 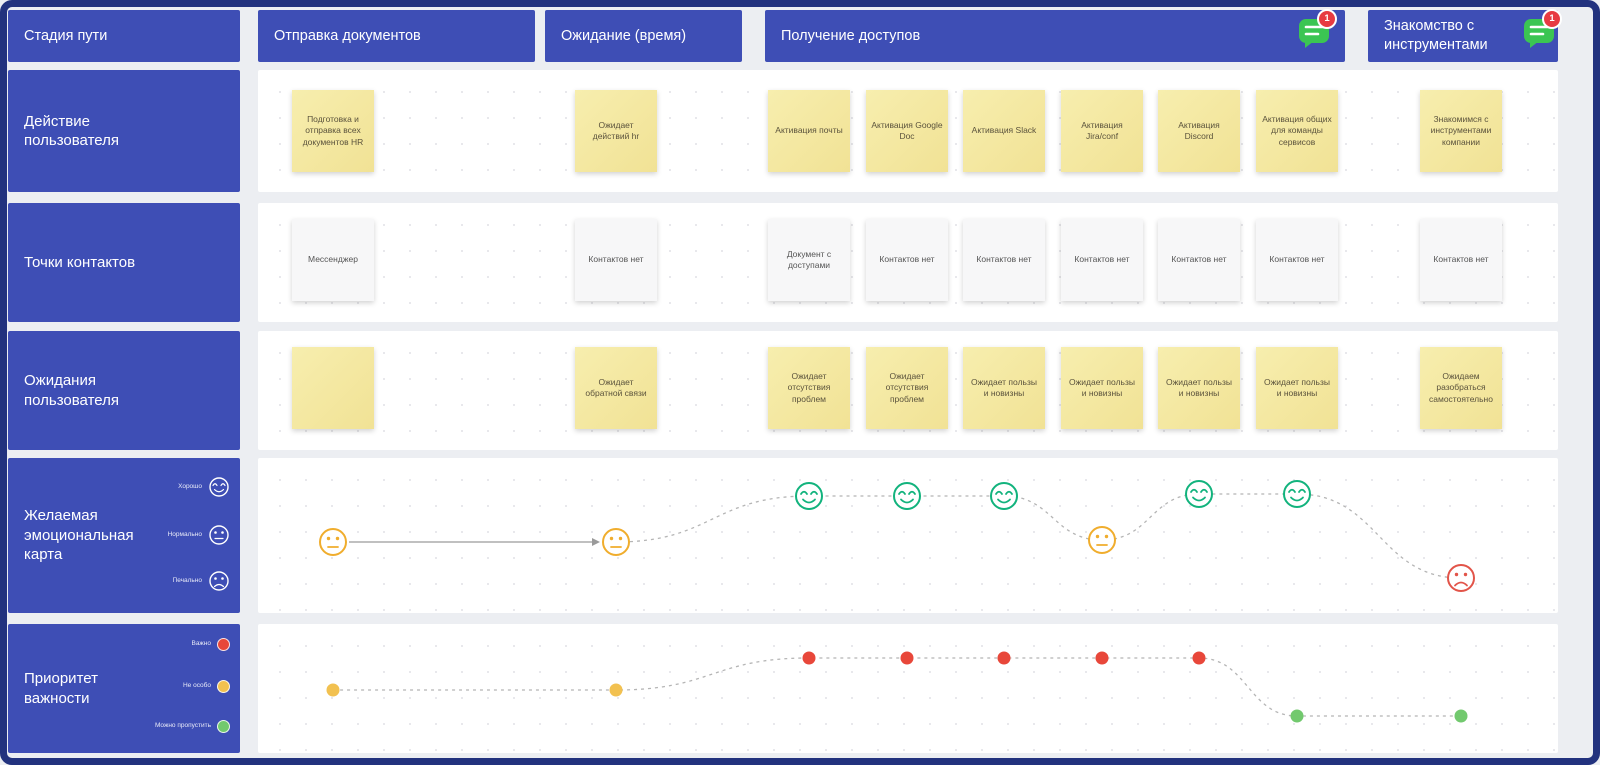 I want to click on sticky-note: Ожидаем разобраться самостоятельно, so click(x=1461, y=388).